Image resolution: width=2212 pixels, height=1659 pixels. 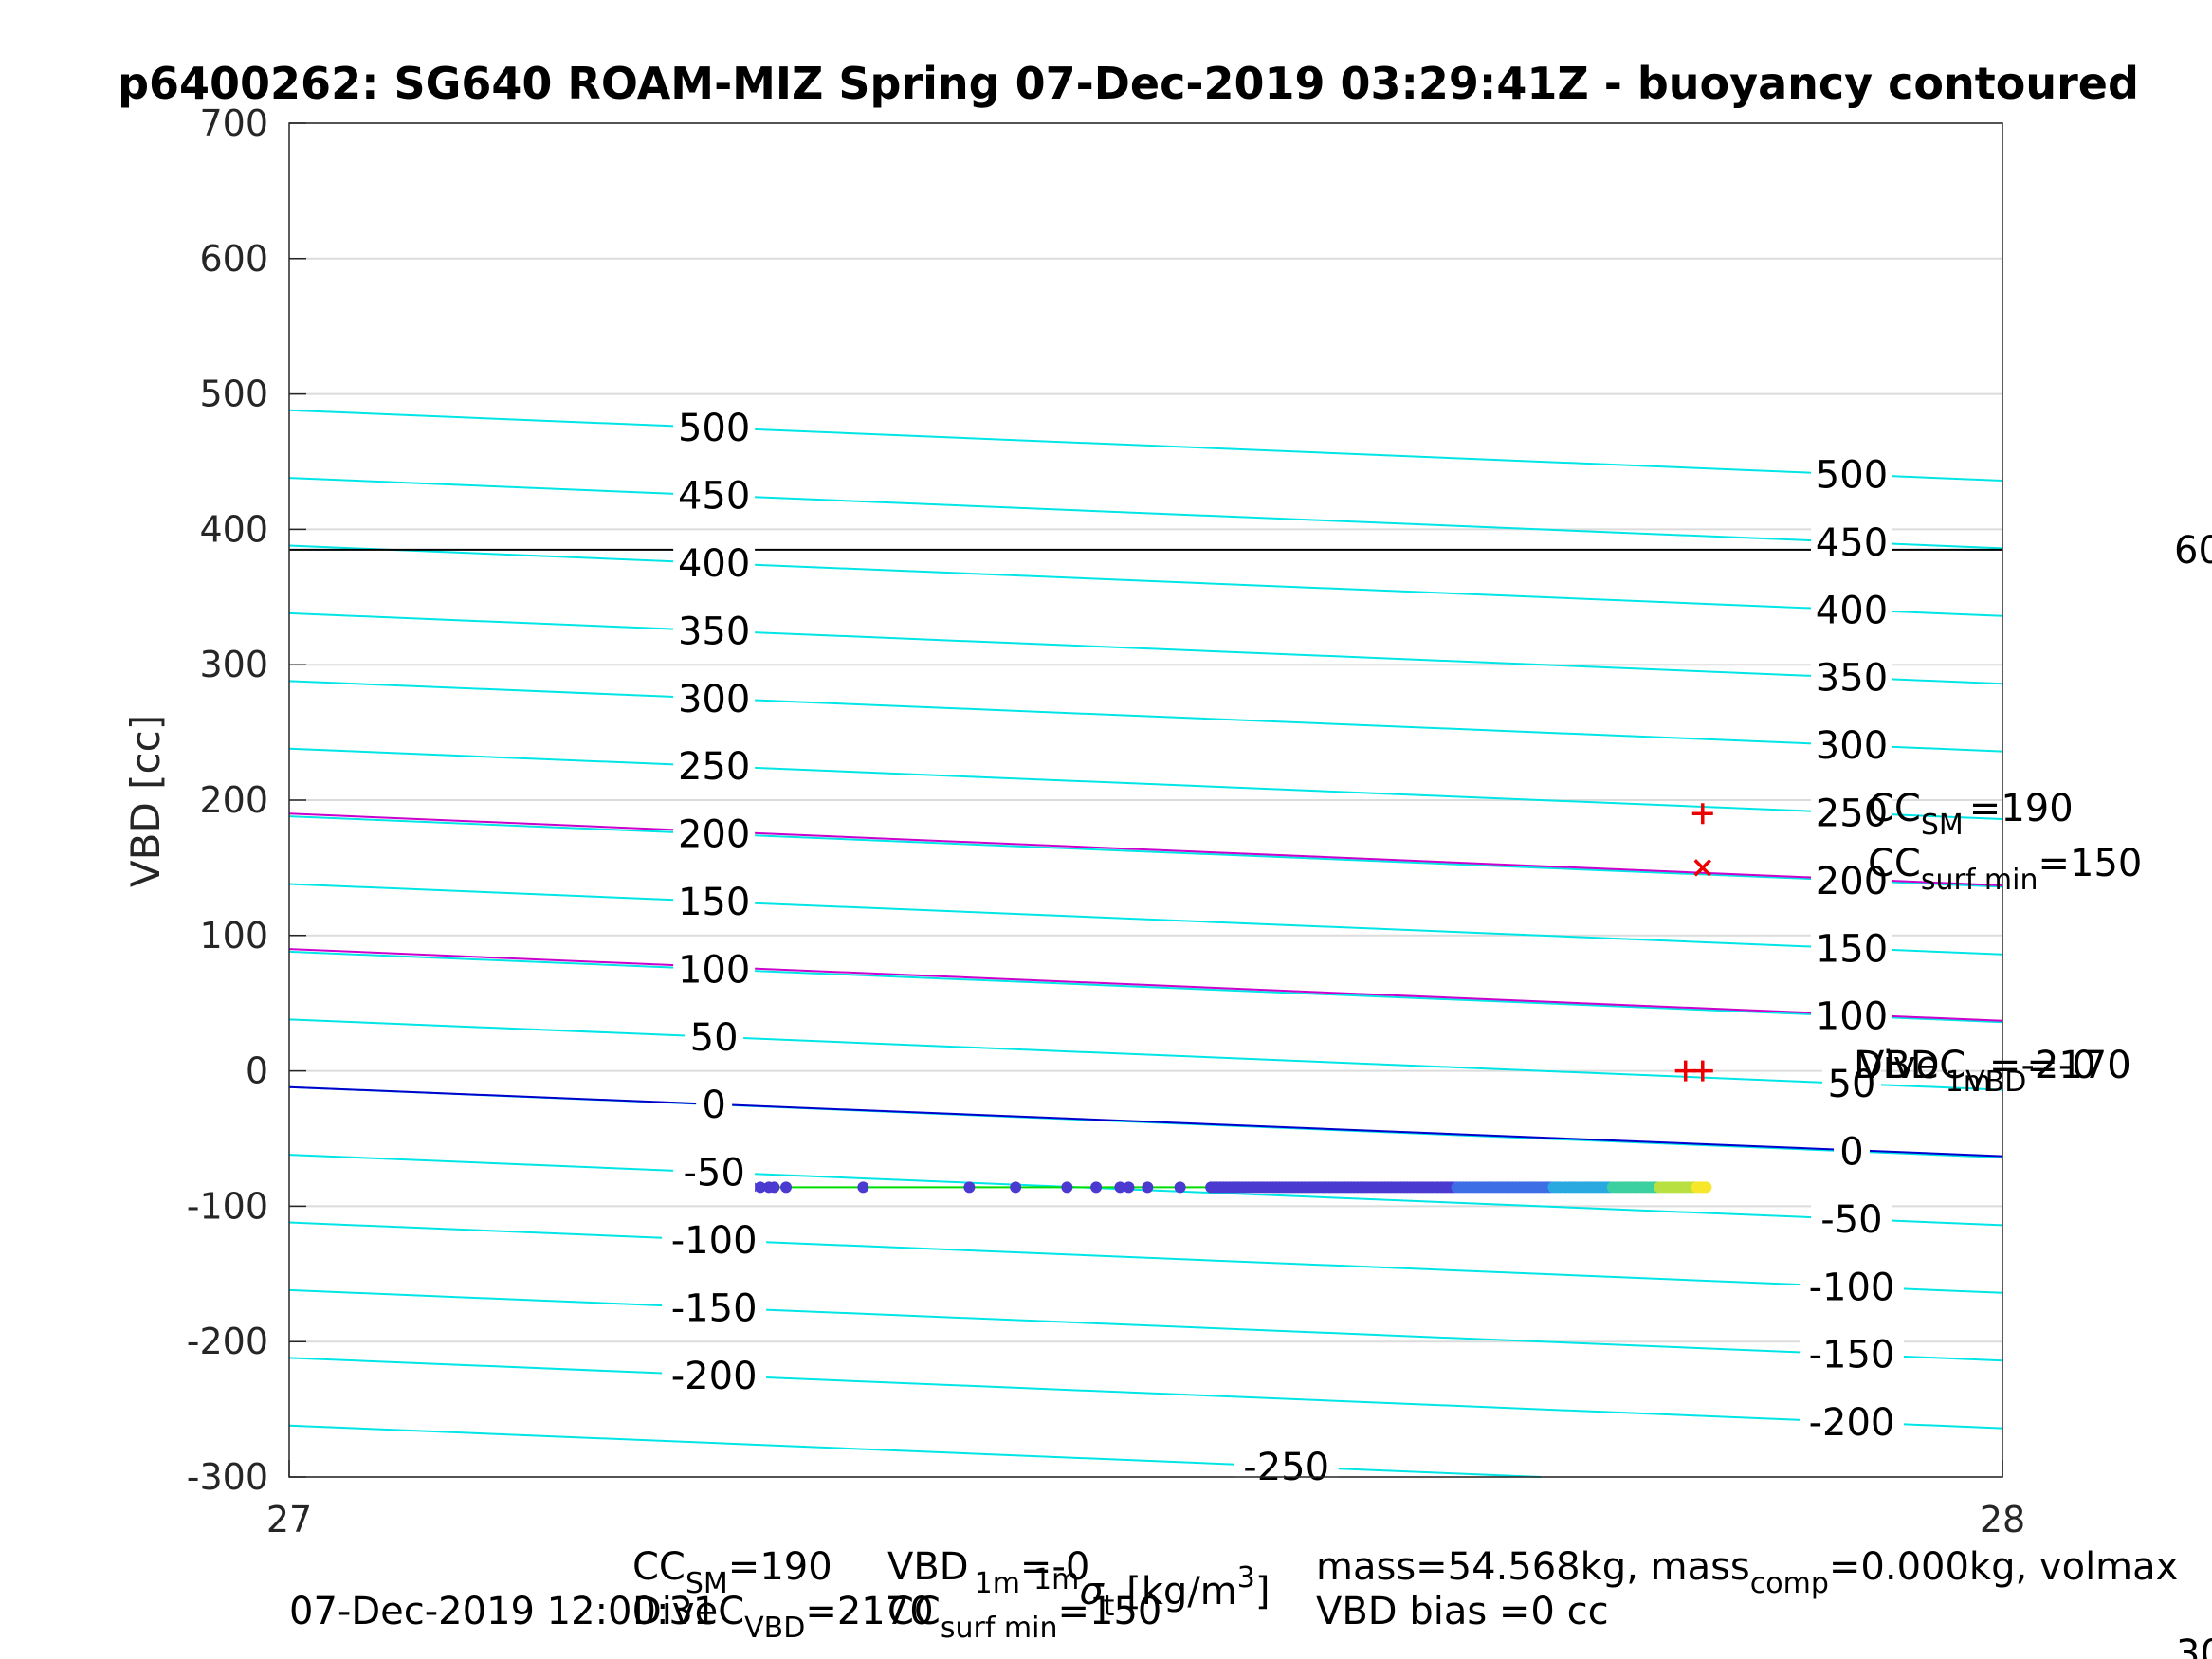 I want to click on black-line-right-label: 60, so click(x=2193, y=551).